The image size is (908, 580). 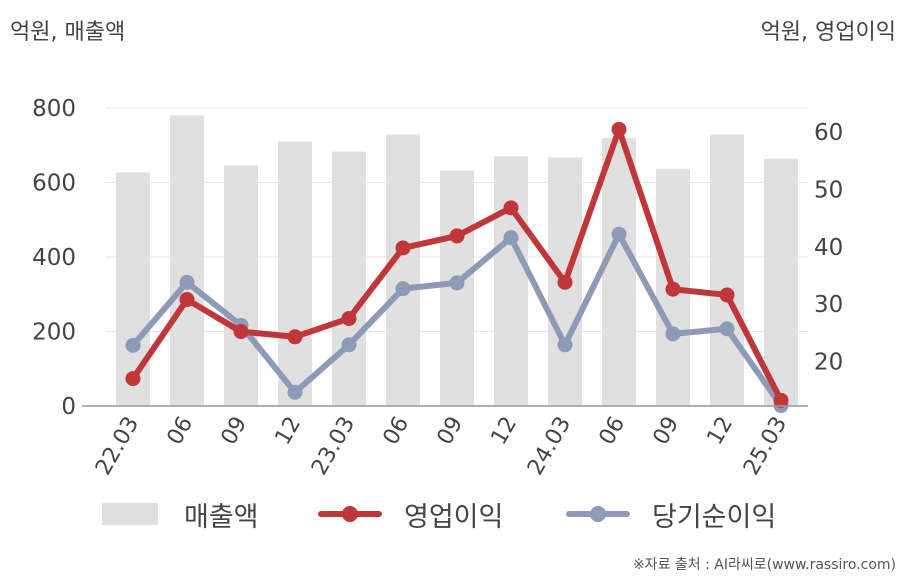 I want to click on x-tick-label: 25.03, so click(x=765, y=446).